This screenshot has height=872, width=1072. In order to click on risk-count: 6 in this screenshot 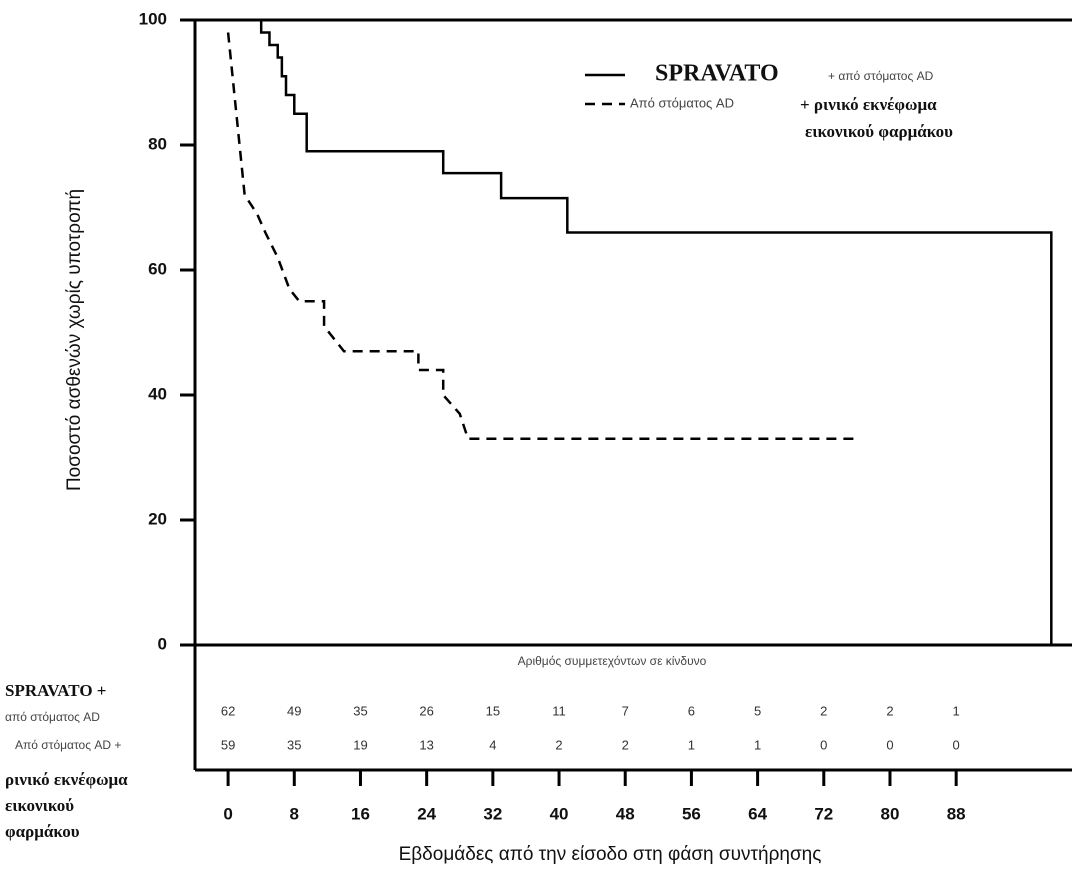, I will do `click(691, 710)`.